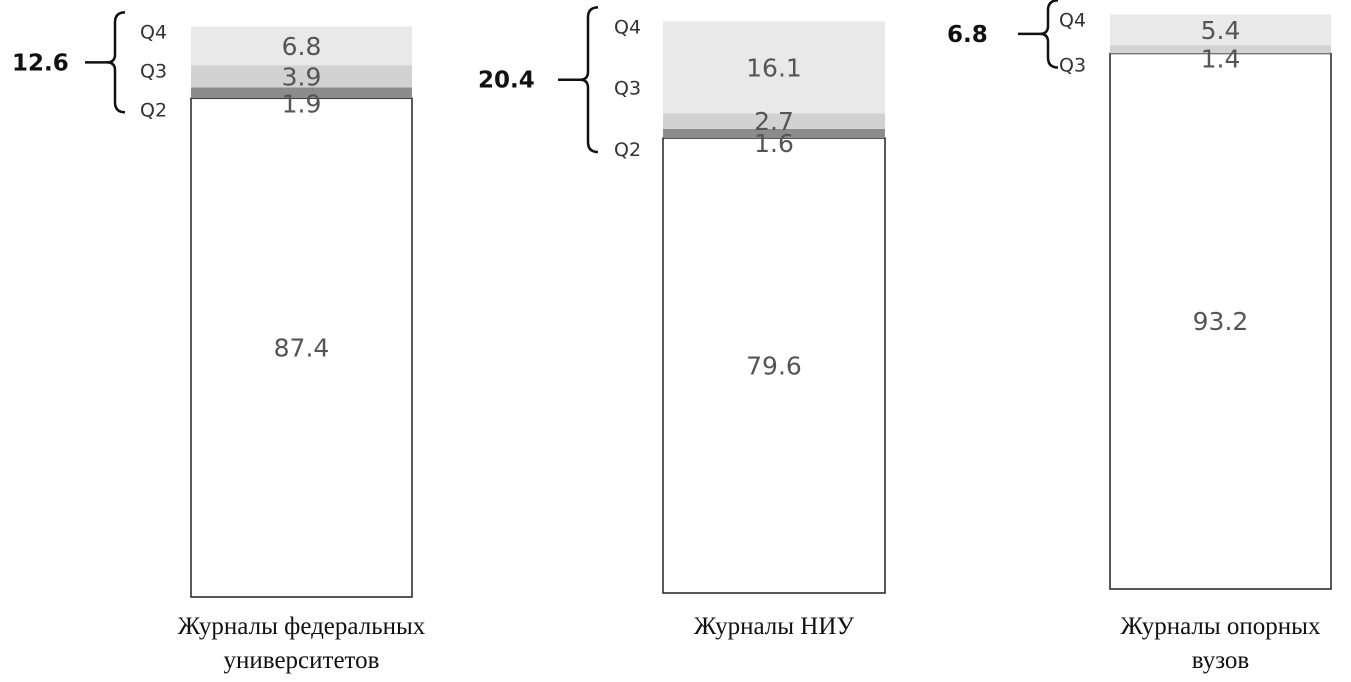 The image size is (1351, 682). I want to click on bar-1-quartile-name-q3: Q3, so click(153, 71).